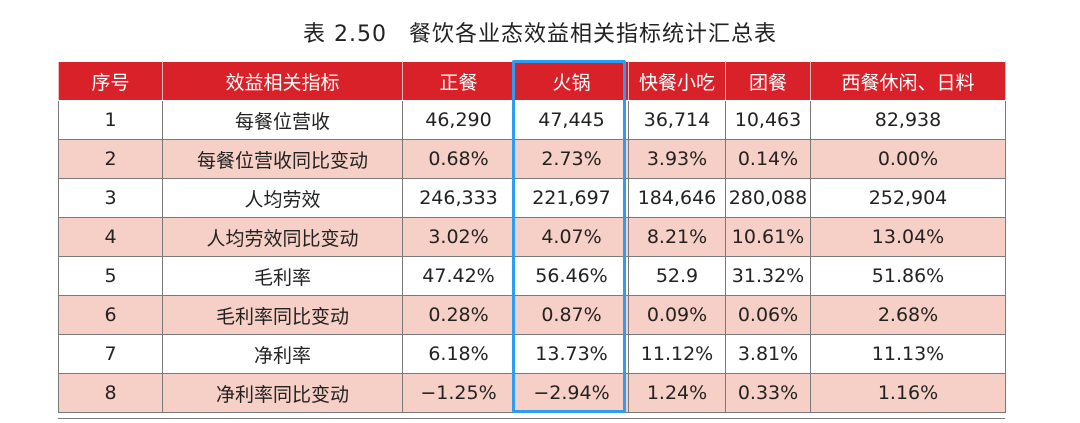 This screenshot has height=423, width=1080. I want to click on table-row: 3 人均劳效 246,333 221,697 184,646 280,088 252,904, so click(532, 198).